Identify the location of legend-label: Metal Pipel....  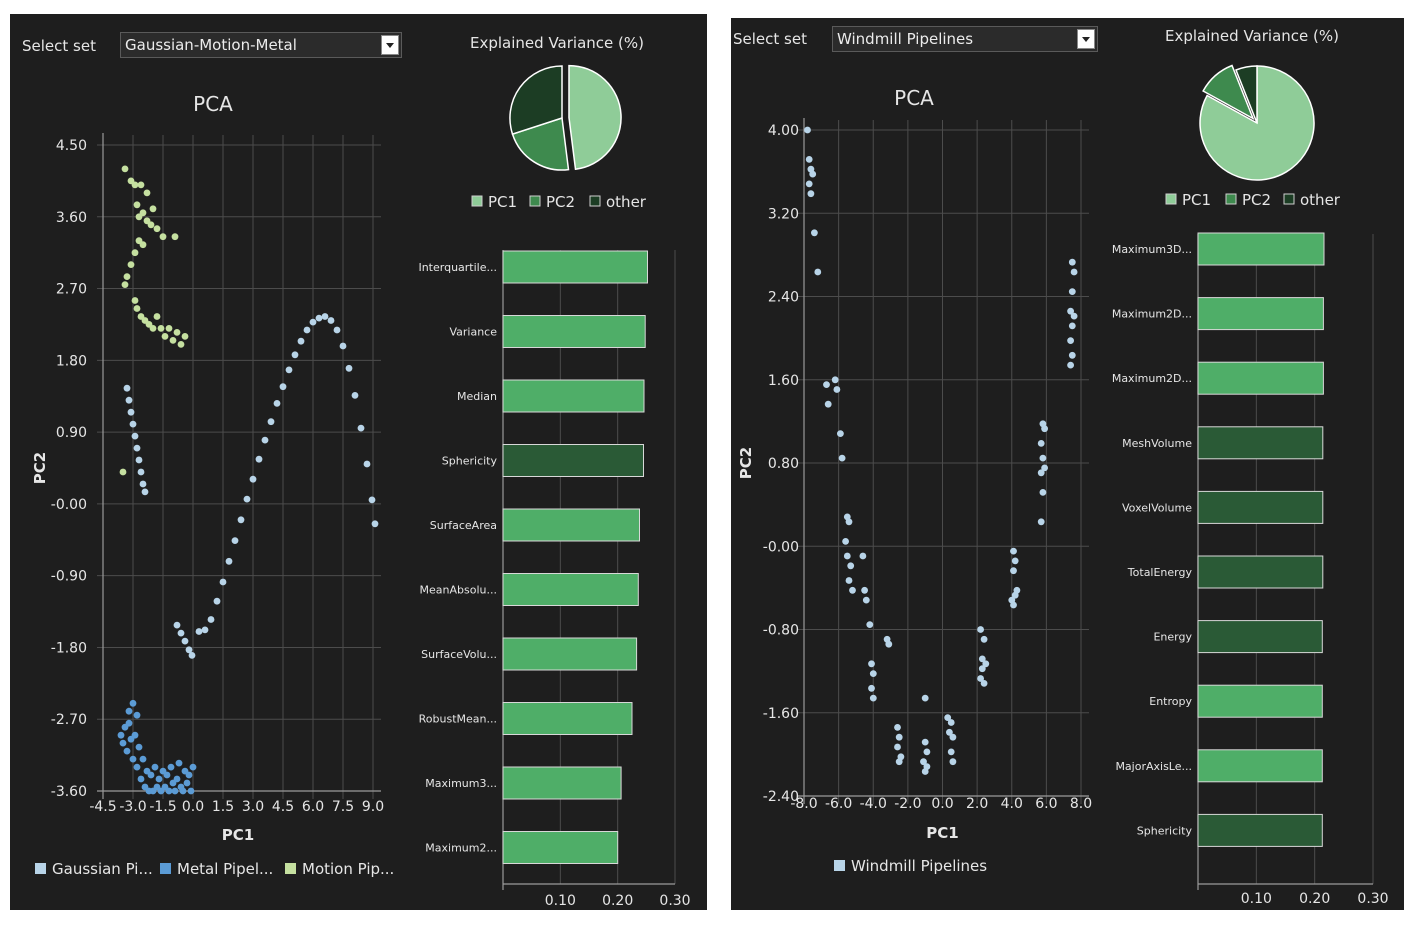
(225, 869).